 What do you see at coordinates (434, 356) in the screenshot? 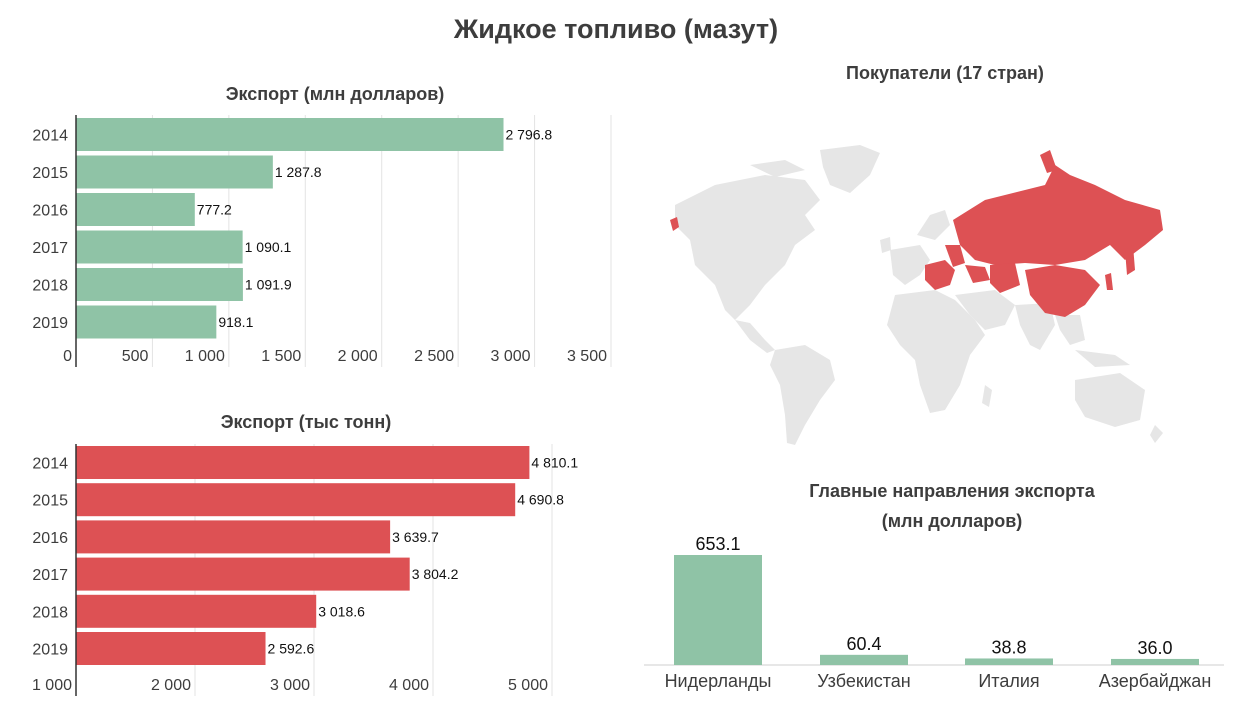
I see `tick-label: 2 500` at bounding box center [434, 356].